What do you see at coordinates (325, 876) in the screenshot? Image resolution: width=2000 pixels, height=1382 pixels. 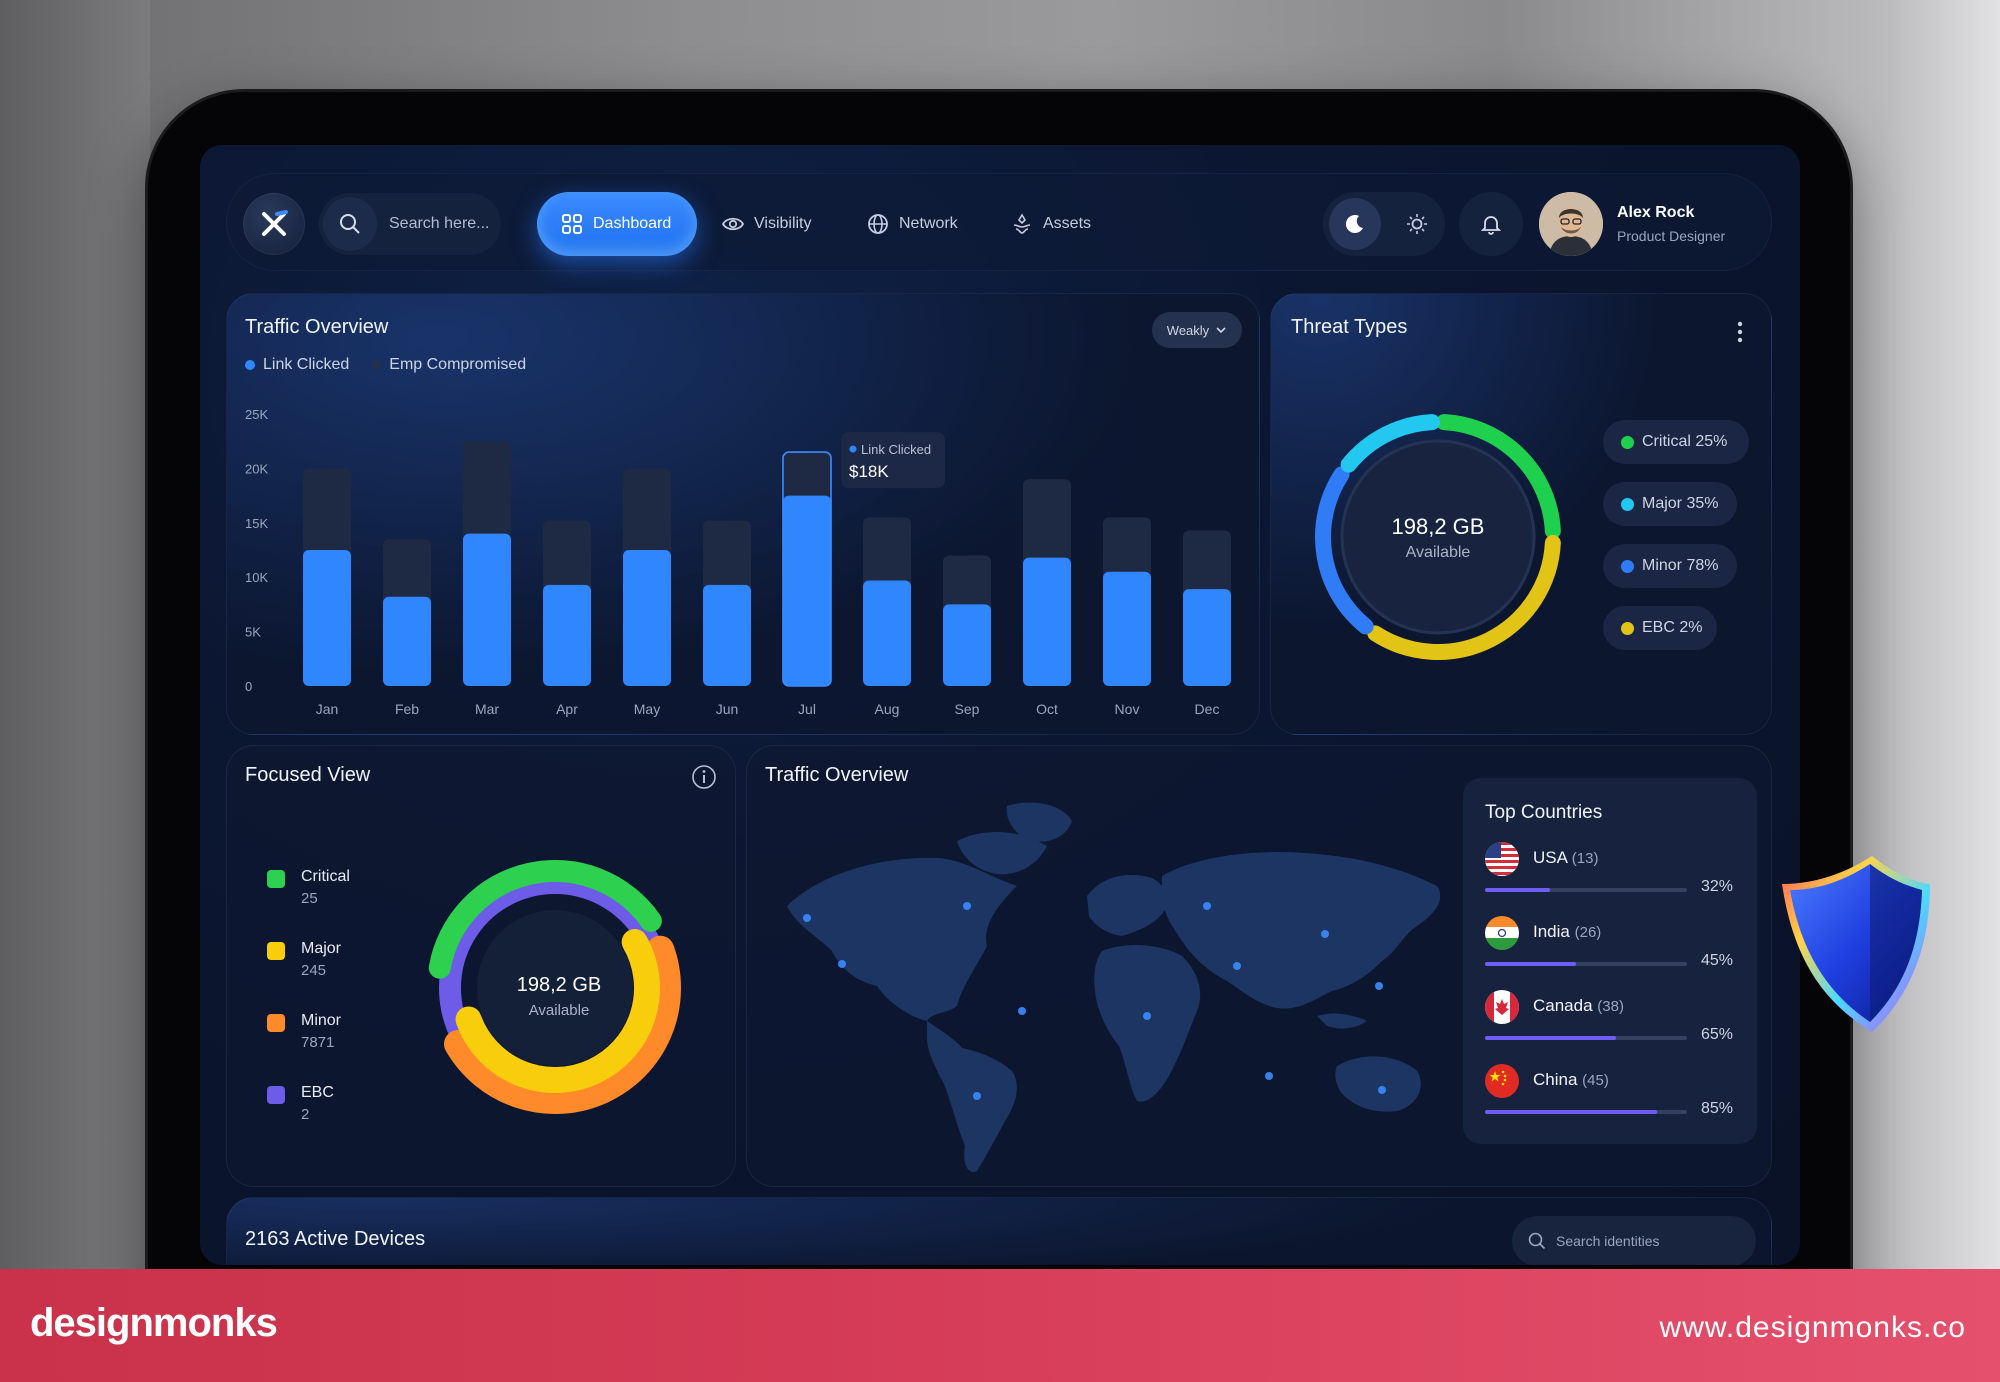 I see `fv-critical-label: Critical` at bounding box center [325, 876].